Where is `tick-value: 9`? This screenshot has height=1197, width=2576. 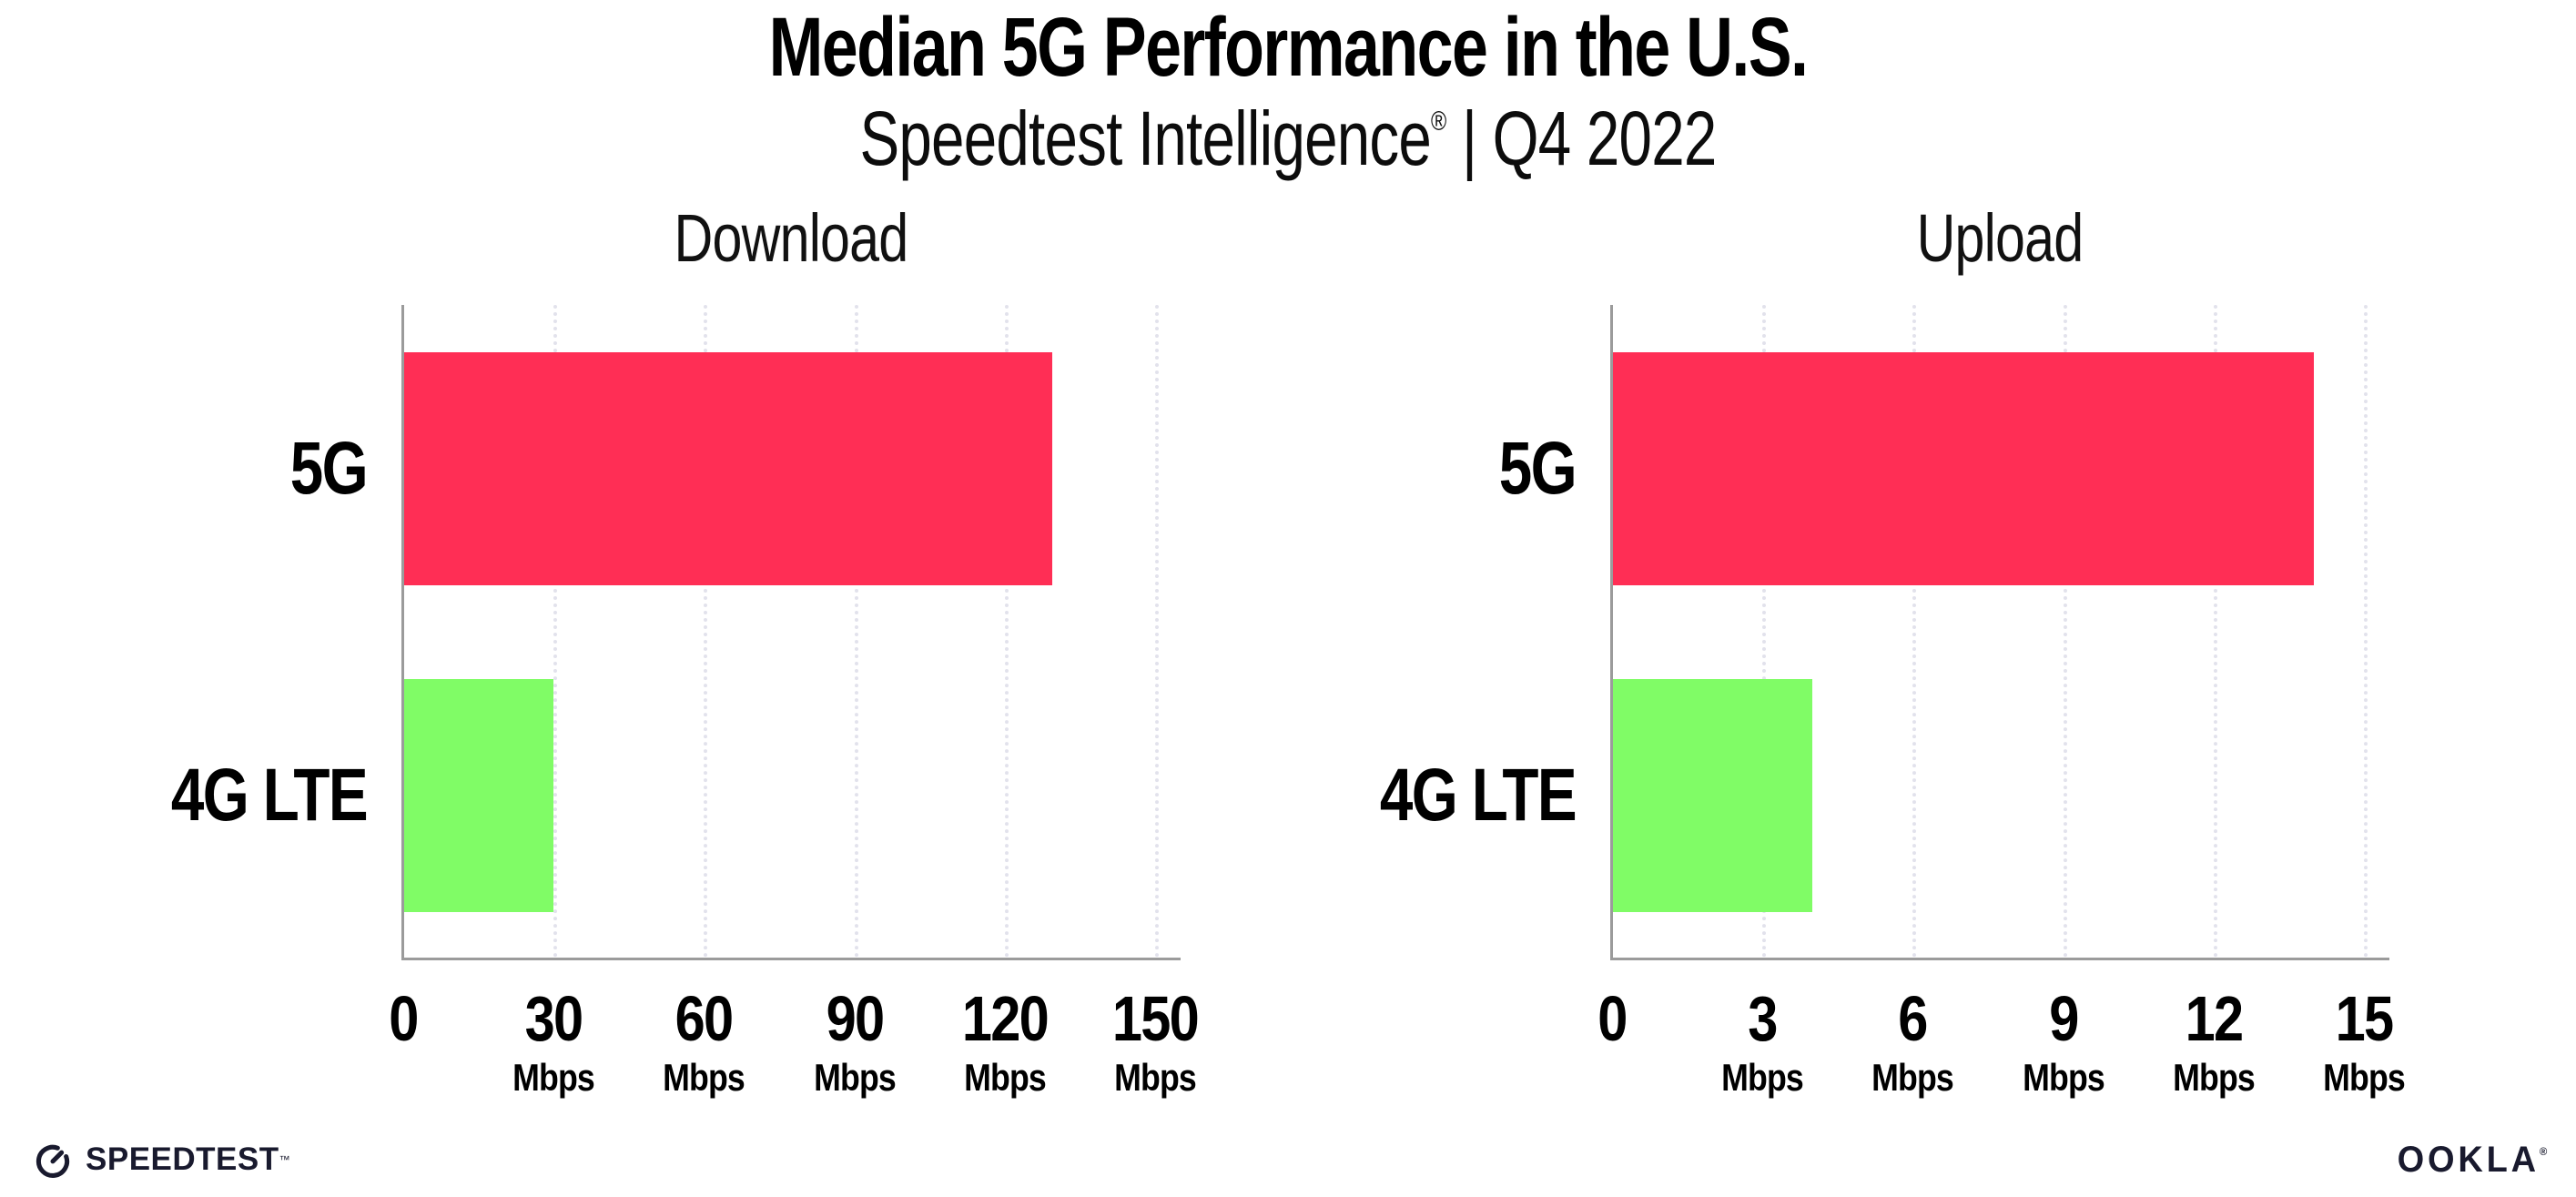 tick-value: 9 is located at coordinates (2063, 1018).